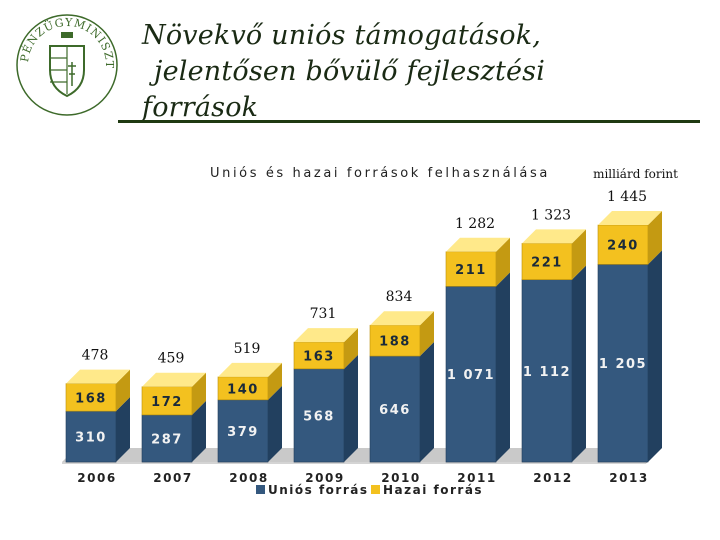 The height and width of the screenshot is (540, 720). What do you see at coordinates (554, 236) in the screenshot?
I see `bar-top-2012` at bounding box center [554, 236].